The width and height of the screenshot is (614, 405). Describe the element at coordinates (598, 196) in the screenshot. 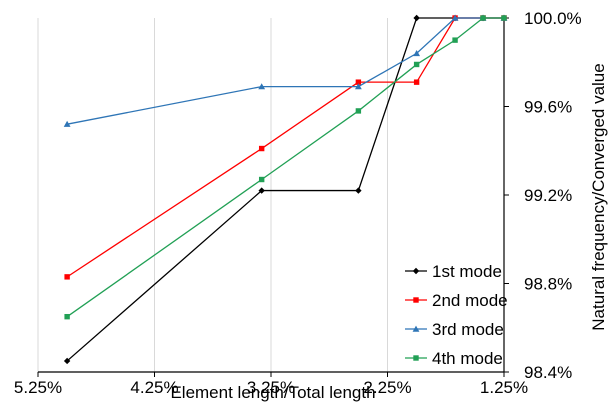

I see `y-axis-title: Natural frequency/Converged value` at that location.